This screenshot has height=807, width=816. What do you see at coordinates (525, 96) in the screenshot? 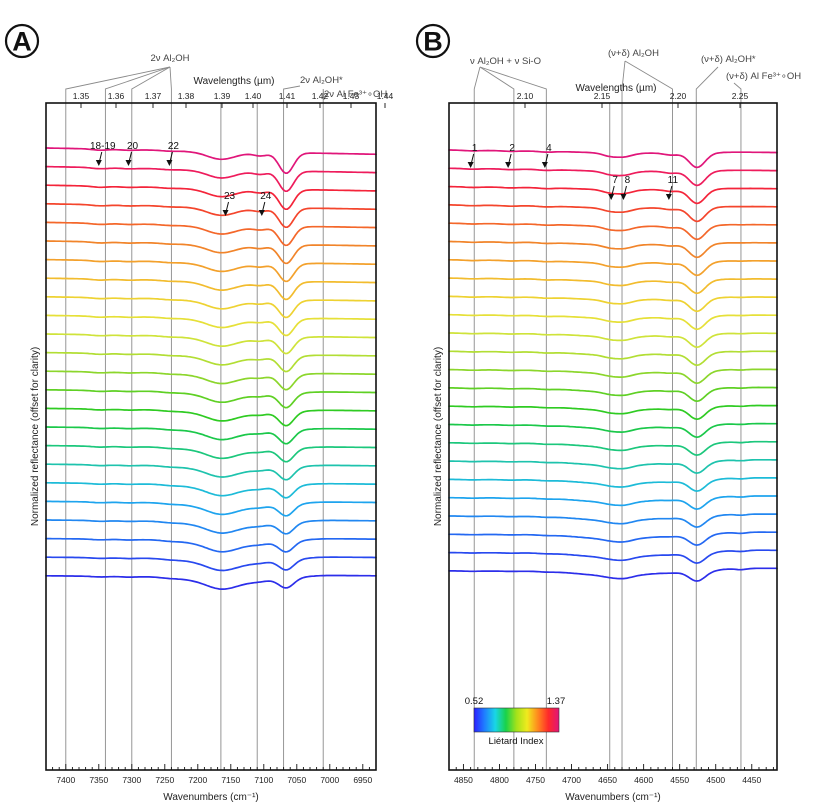
I see `top-tick-label: 2.10` at bounding box center [525, 96].